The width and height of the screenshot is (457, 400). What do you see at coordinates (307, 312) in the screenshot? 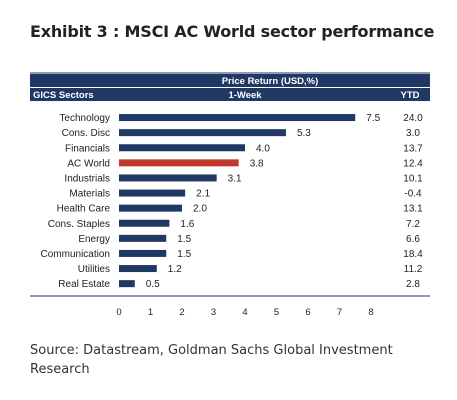
I see `x-tick-label: 6` at bounding box center [307, 312].